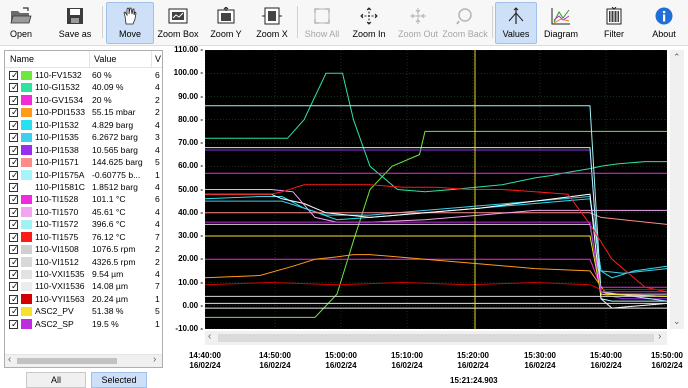 This screenshot has height=388, width=688. What do you see at coordinates (465, 23) in the screenshot?
I see `zoom-back-button: Zoom Back` at bounding box center [465, 23].